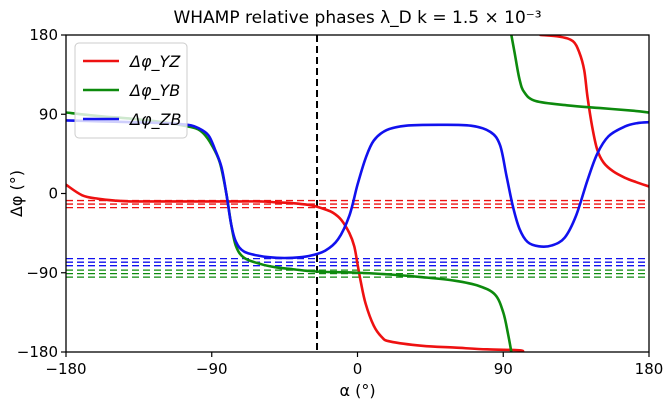 The height and width of the screenshot is (416, 670). I want to click on x-axis-label: α (°), so click(357, 390).